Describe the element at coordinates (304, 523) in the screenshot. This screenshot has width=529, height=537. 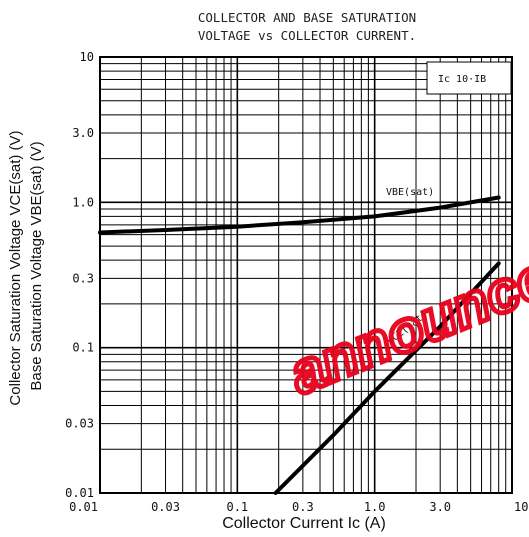
I see `x-axis-label: Collector Current Ic (A)` at that location.